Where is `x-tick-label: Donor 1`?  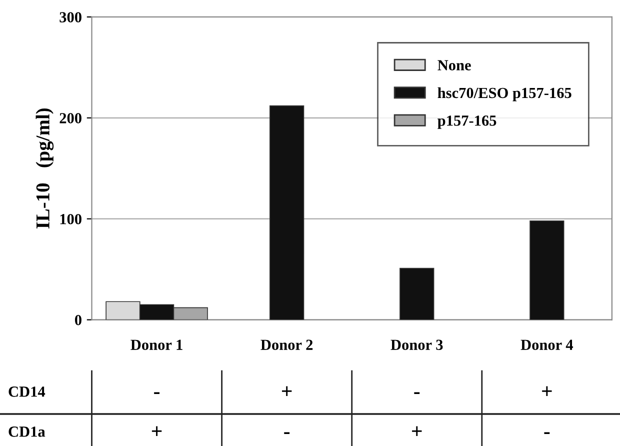 x-tick-label: Donor 1 is located at coordinates (156, 345).